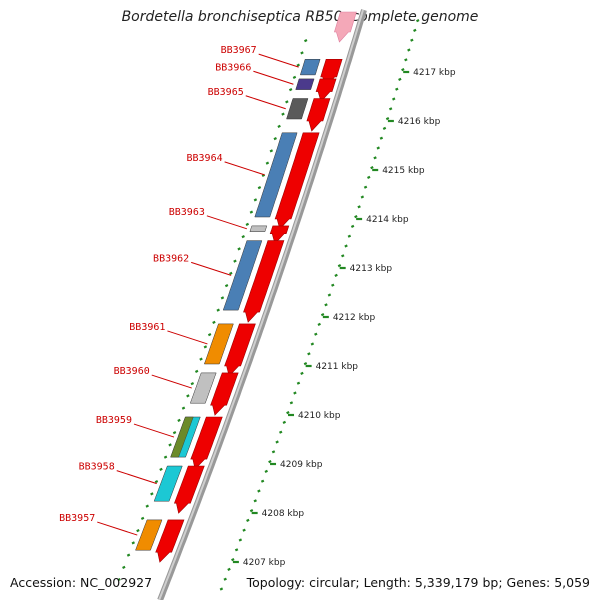 The image size is (600, 600). I want to click on gene-label: BB3965, so click(226, 92).